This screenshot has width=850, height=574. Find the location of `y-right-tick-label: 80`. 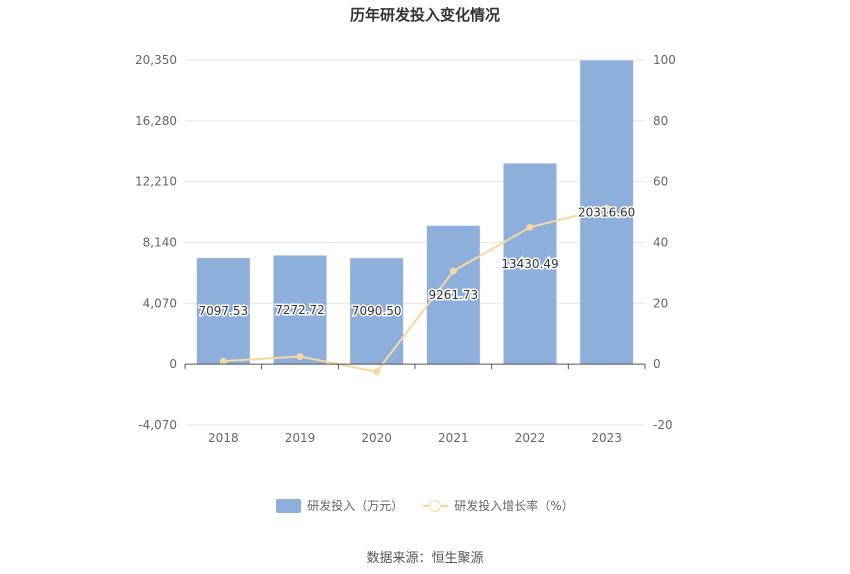

y-right-tick-label: 80 is located at coordinates (660, 121).